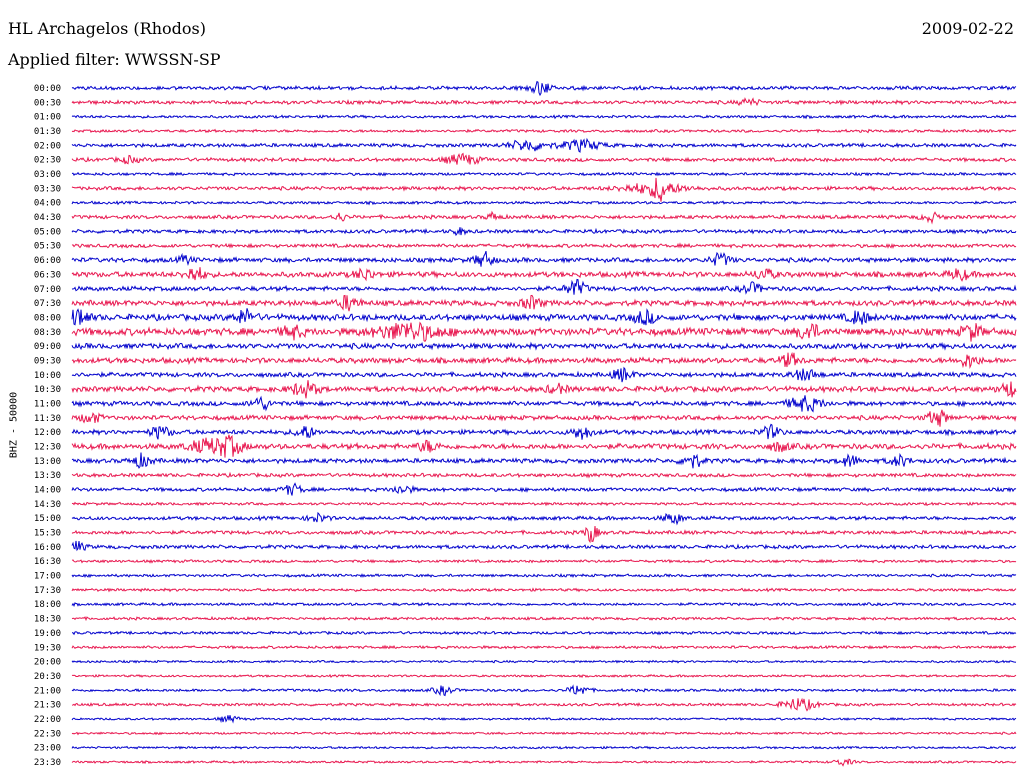  What do you see at coordinates (47, 534) in the screenshot?
I see `row-label: 15:30` at bounding box center [47, 534].